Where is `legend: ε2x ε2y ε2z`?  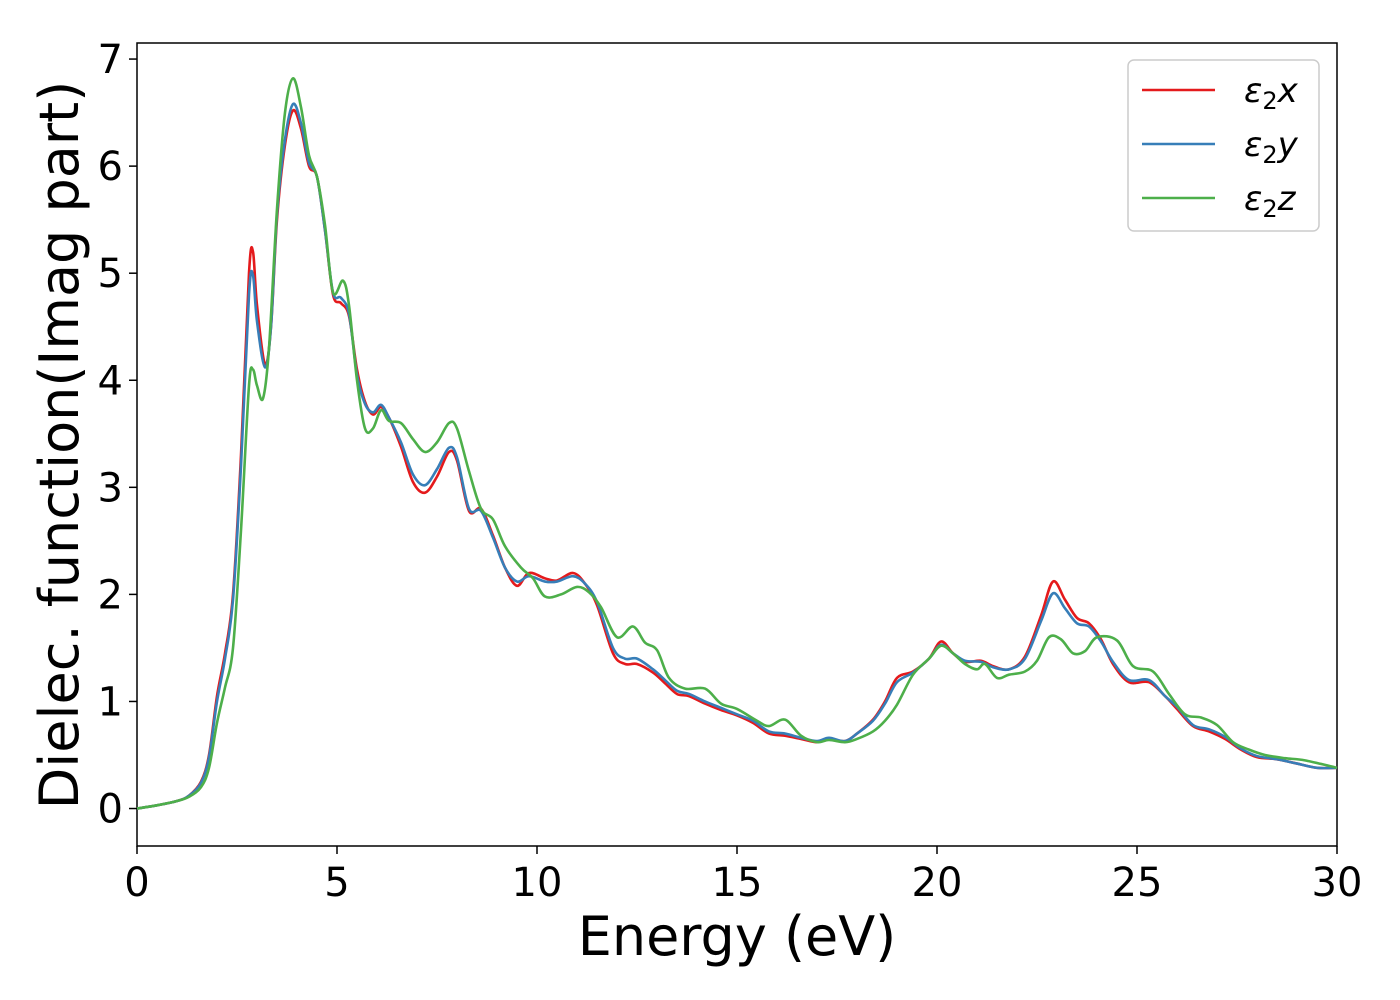 legend: ε2x ε2y ε2z is located at coordinates (1223, 145).